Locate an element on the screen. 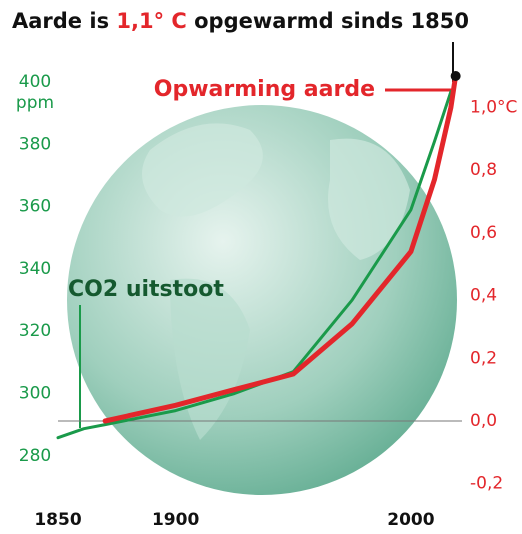 The image size is (522, 534). annotation: CO2 uitstoot is located at coordinates (146, 289).